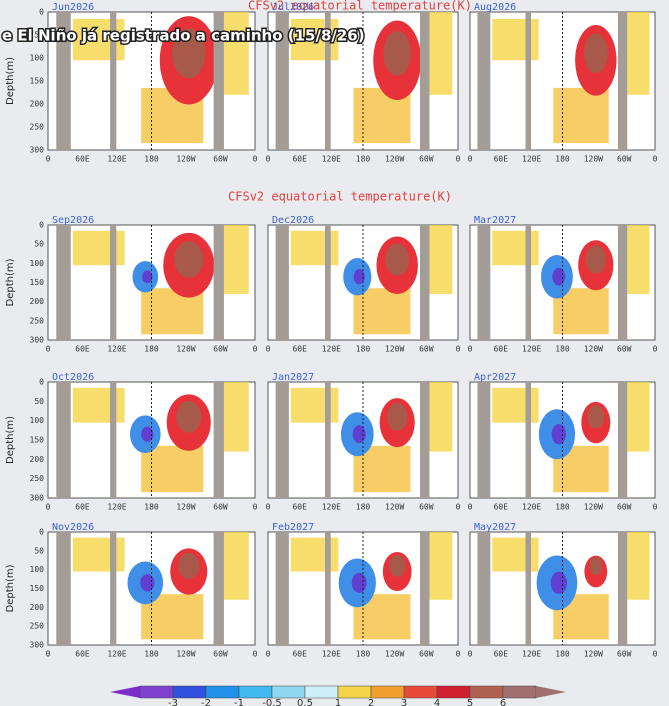 This screenshot has height=706, width=669. I want to click on panel: Feb2027 0 60E 120E 180 120W 60W 0, so click(363, 590).